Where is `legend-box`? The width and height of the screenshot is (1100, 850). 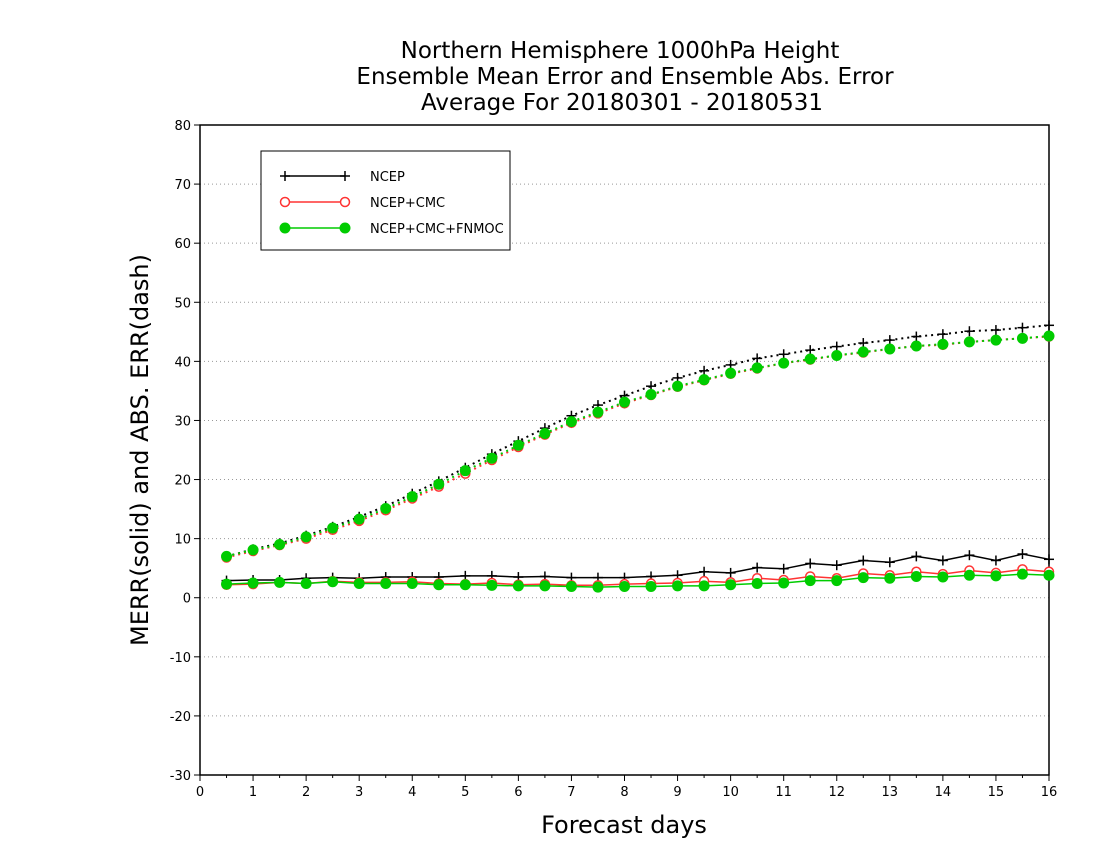 legend-box is located at coordinates (385, 200).